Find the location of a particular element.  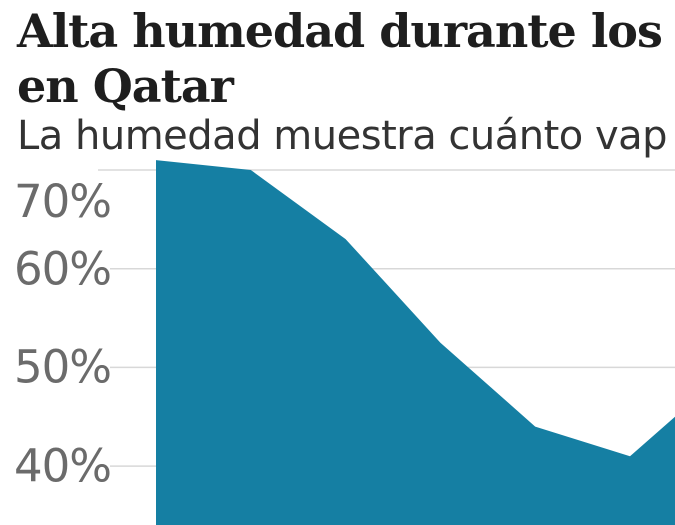

y-tick-label-40: 40% is located at coordinates (63, 466).